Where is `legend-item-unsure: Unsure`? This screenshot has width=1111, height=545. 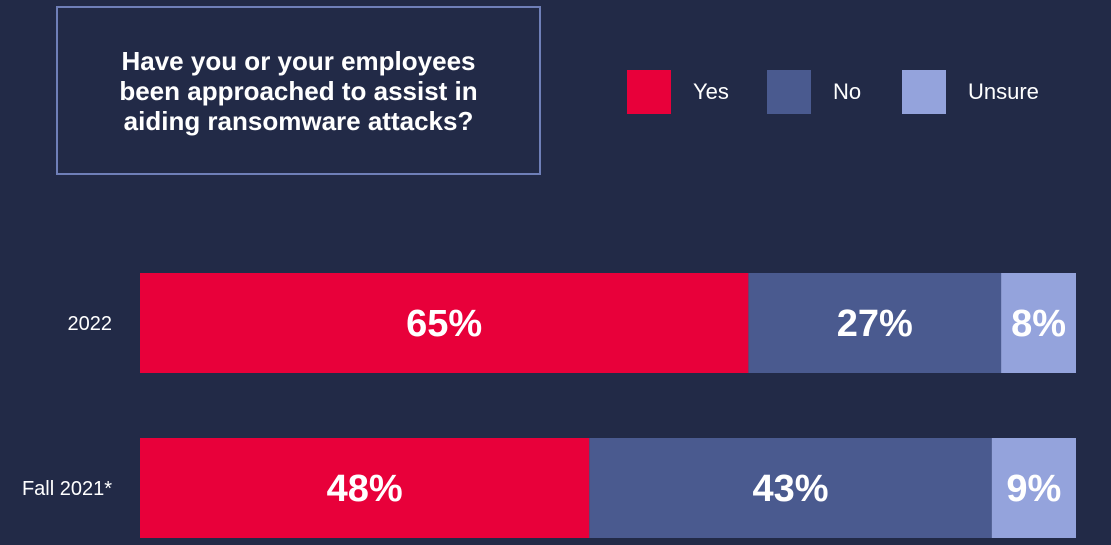
legend-item-unsure: Unsure is located at coordinates (970, 92).